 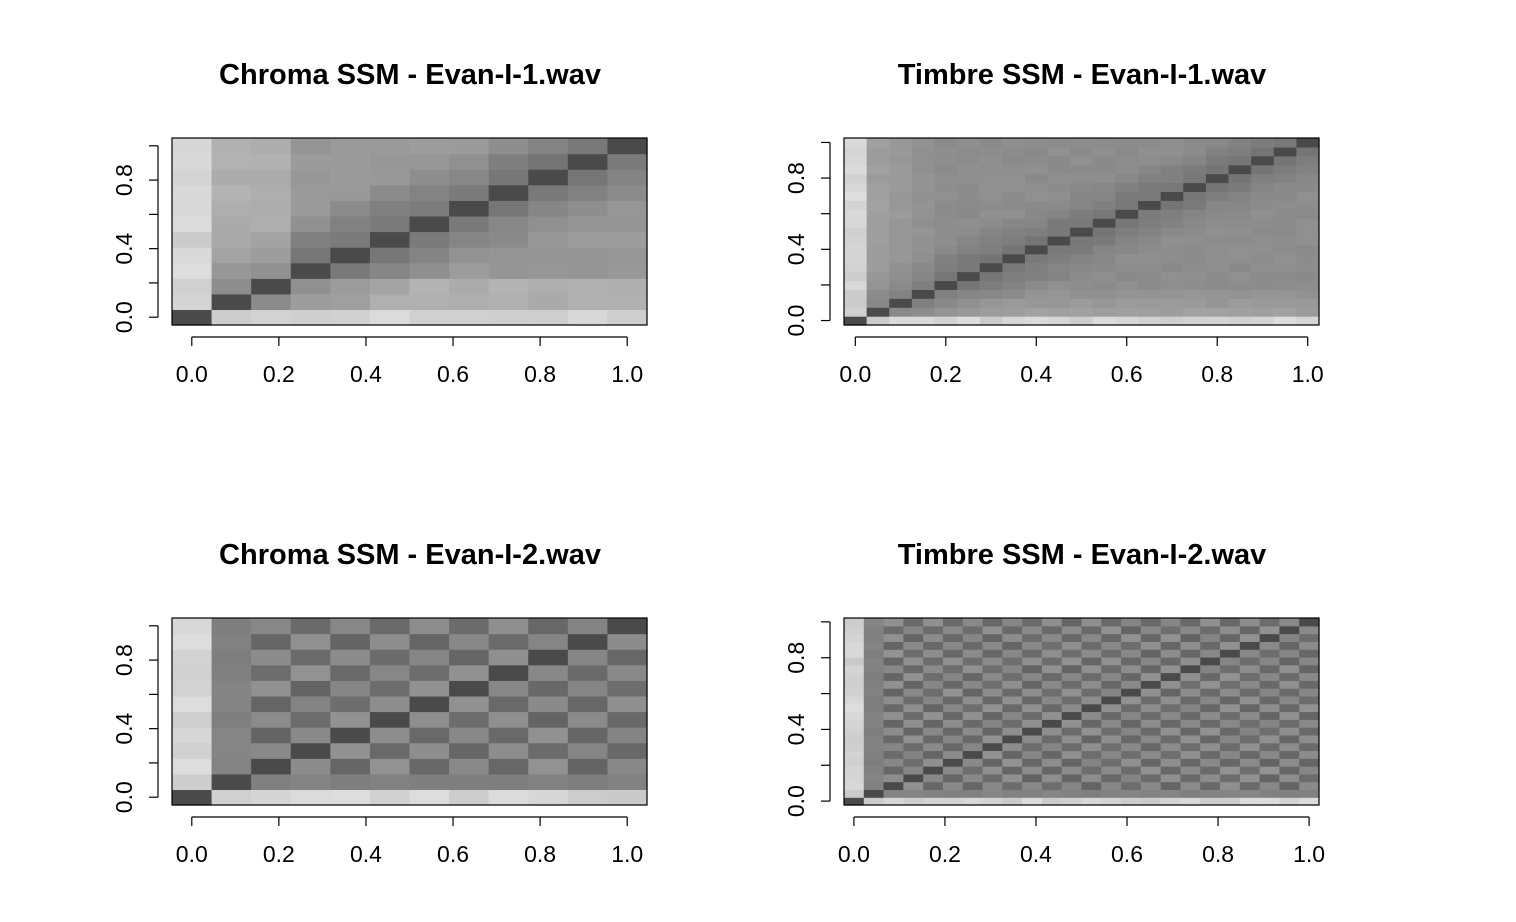 What do you see at coordinates (796, 658) in the screenshot?
I see `y-tick-label: 0.8` at bounding box center [796, 658].